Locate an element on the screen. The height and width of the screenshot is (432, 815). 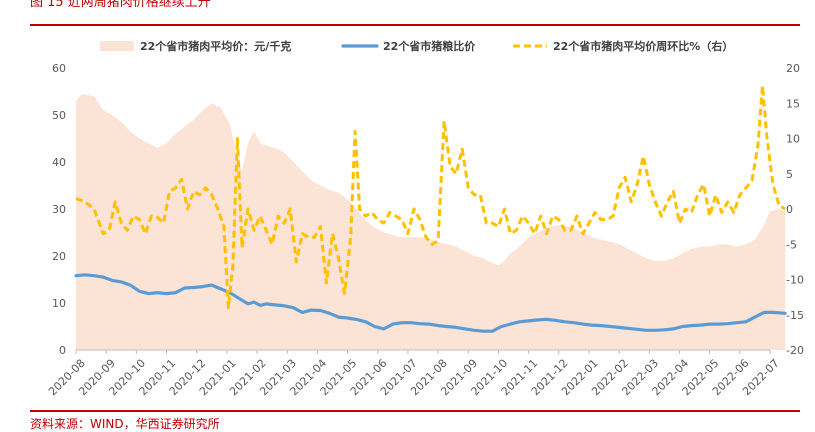
top-divider is located at coordinates (415, 25).